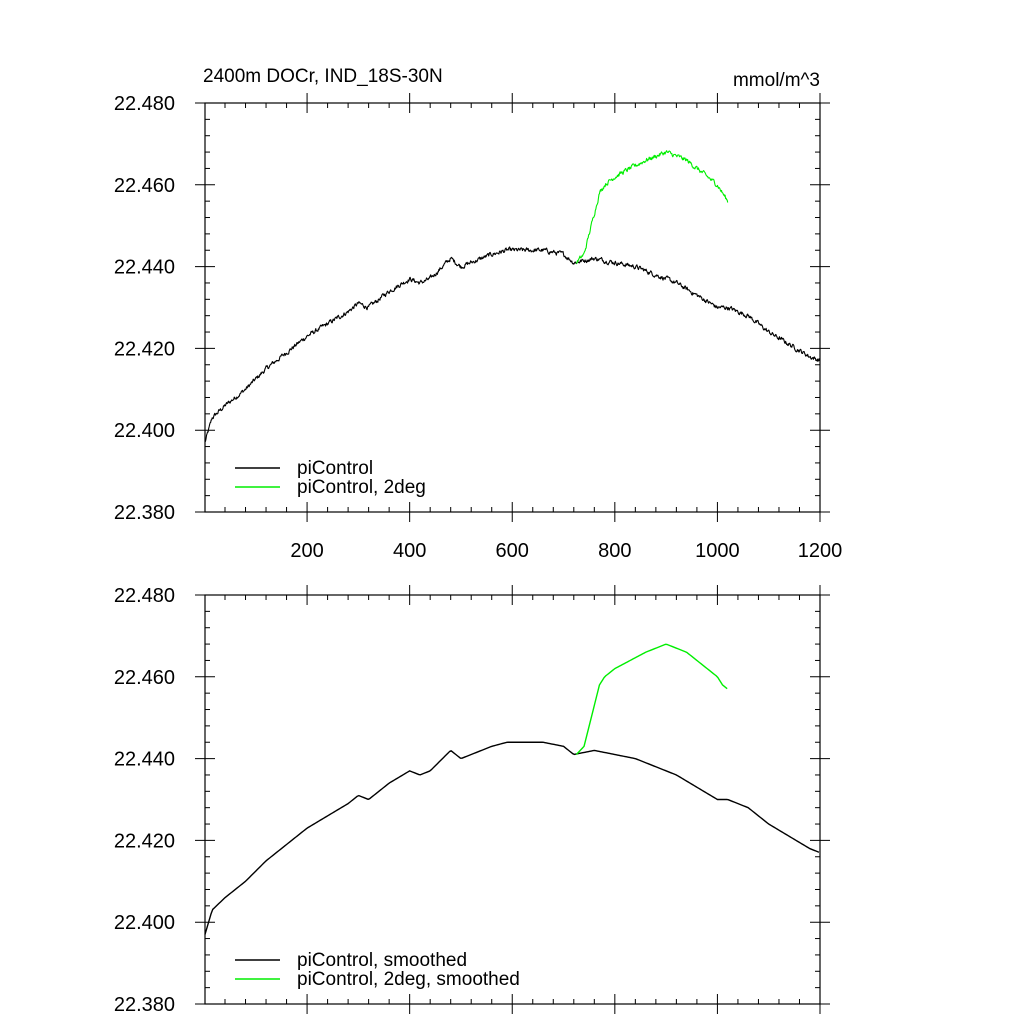  Describe the element at coordinates (335, 468) in the screenshot. I see `legend-label: piControl` at that location.